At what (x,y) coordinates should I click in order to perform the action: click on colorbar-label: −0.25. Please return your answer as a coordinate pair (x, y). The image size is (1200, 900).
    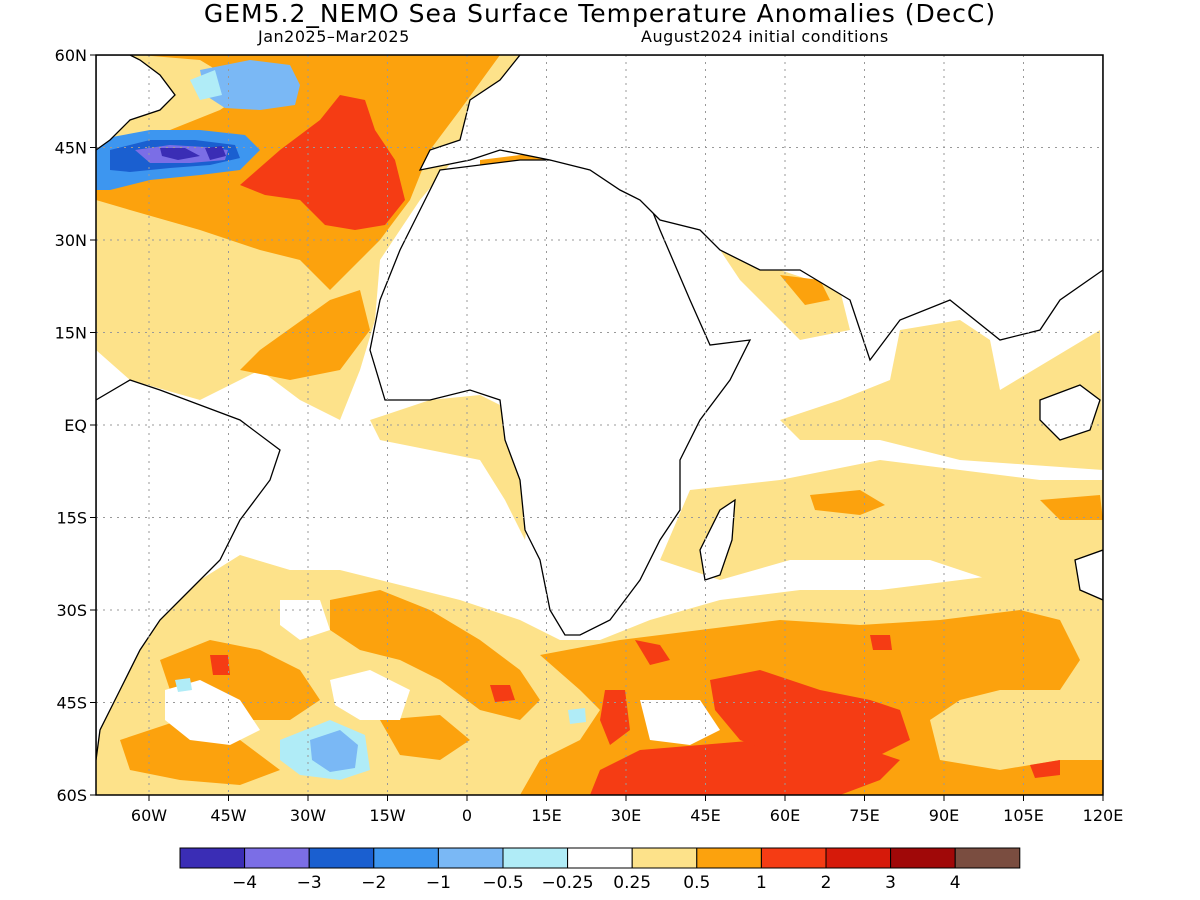
    Looking at the image, I should click on (568, 883).